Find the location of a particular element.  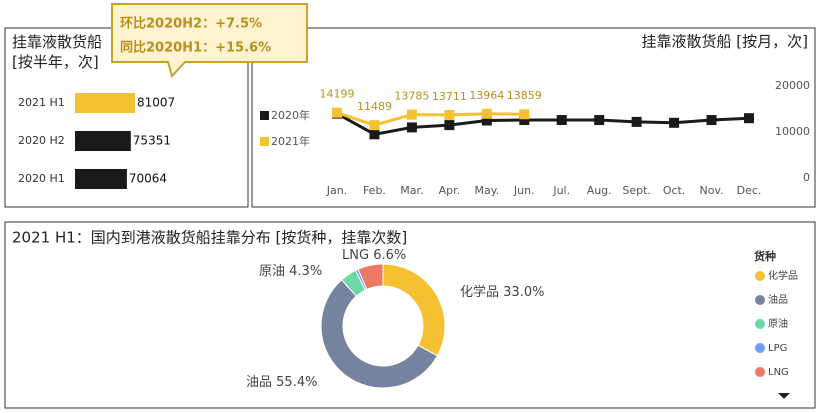

chart-title: 2021 H1：国内到港液散货船挂靠分布 [按货种，挂靠次数] is located at coordinates (209, 238).